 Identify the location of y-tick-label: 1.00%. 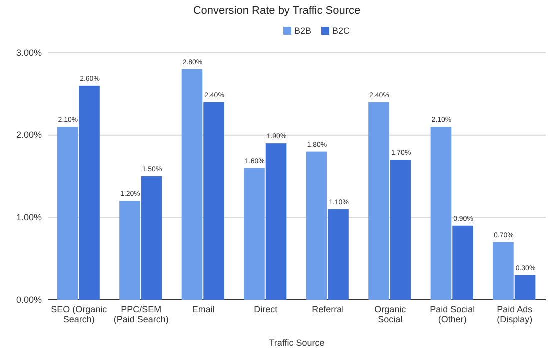
(29, 217).